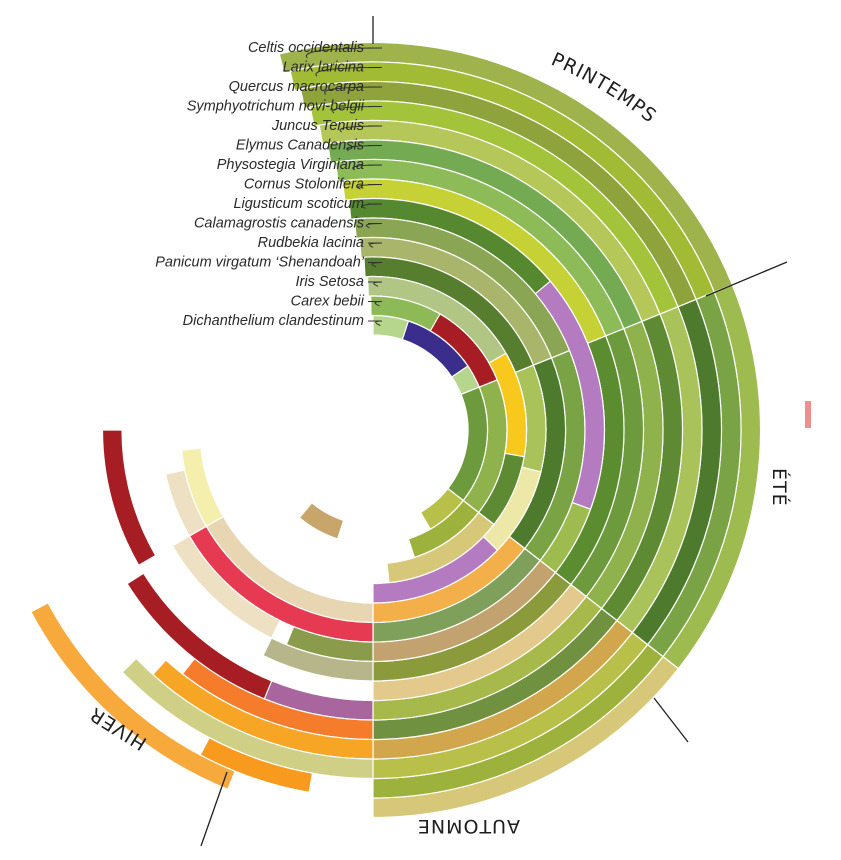 The image size is (841, 860). I want to click on accent-marker, so click(808, 414).